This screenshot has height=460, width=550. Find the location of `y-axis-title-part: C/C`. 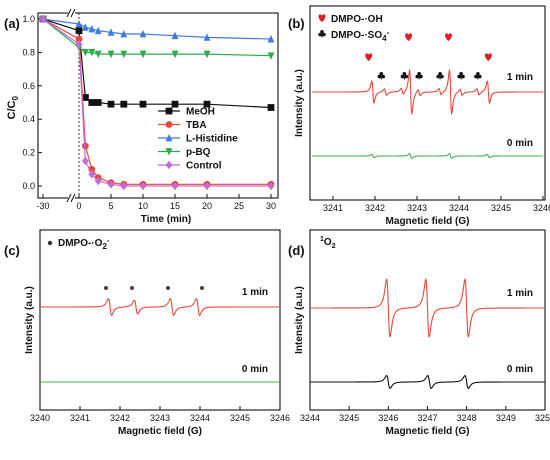

y-axis-title-part: C/C is located at coordinates (12, 110).